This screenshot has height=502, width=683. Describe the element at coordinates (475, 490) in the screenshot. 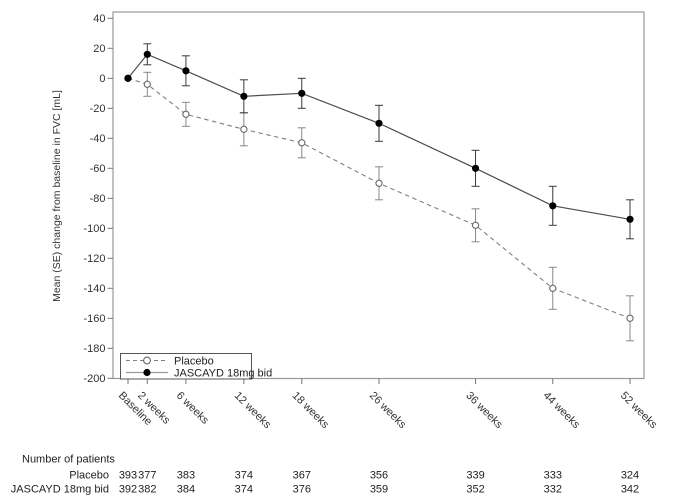

I see `patient-count: 352` at that location.